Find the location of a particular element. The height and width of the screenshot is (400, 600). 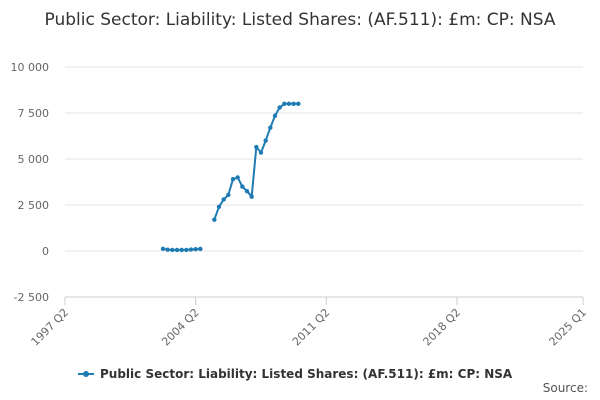

y-tick-label: 2 500 is located at coordinates (34, 205).